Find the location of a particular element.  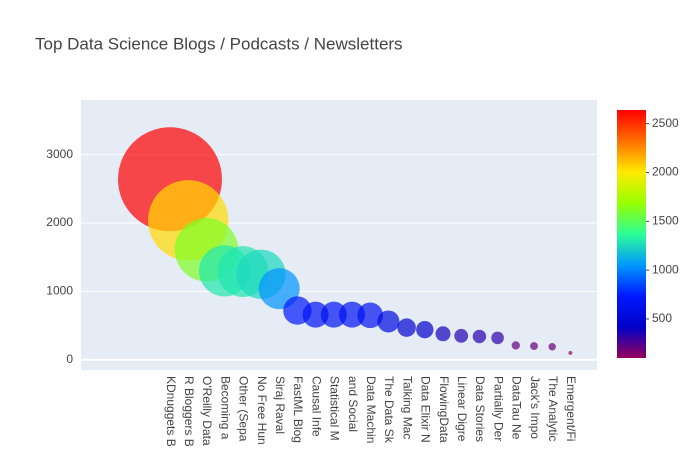

x-tick-label: The Analytic is located at coordinates (553, 408).